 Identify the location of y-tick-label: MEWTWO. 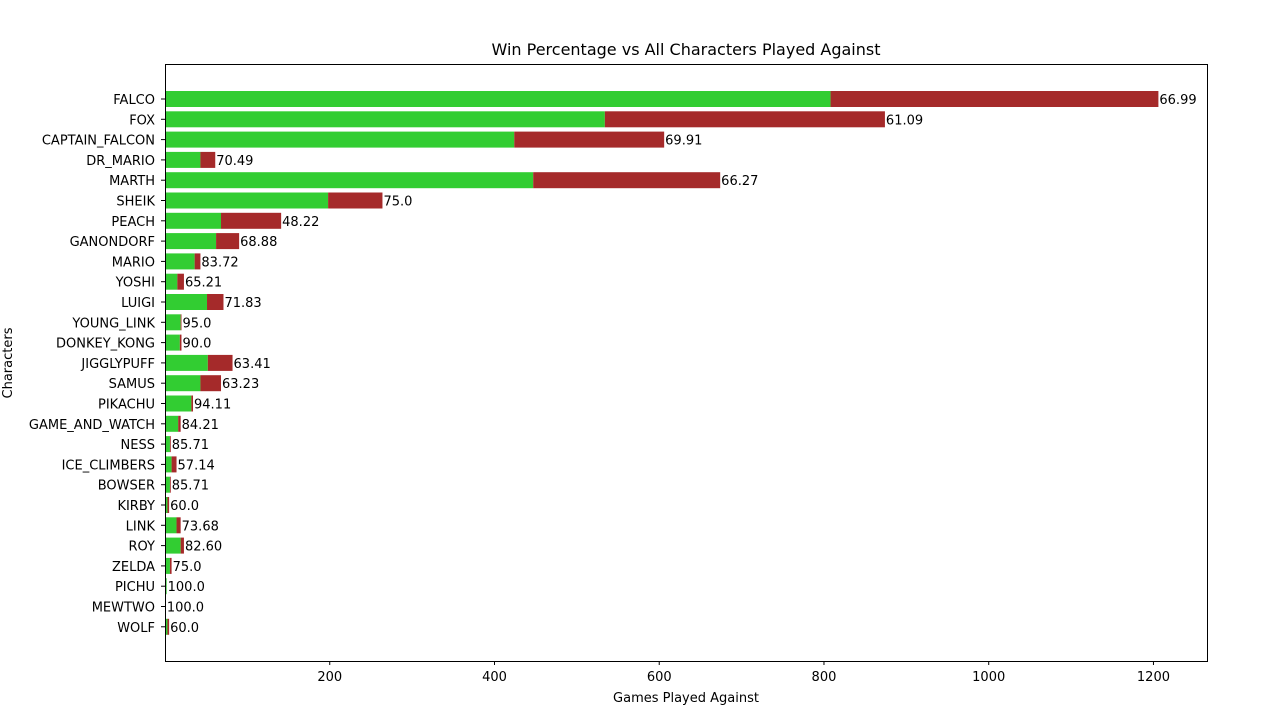
(123, 608).